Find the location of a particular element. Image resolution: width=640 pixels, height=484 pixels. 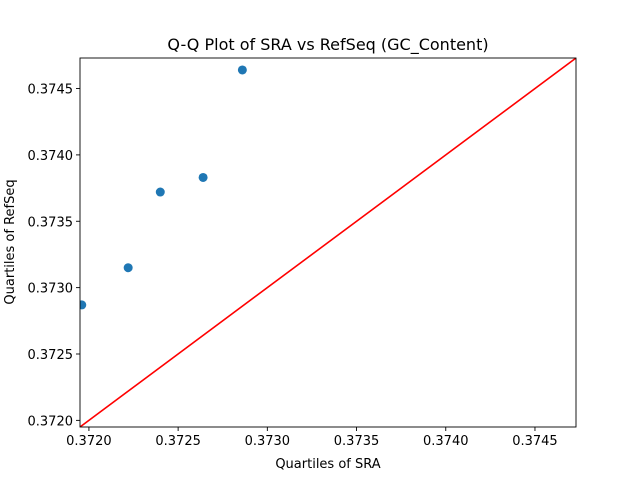

y-axis-label: Quartiles of RefSeq is located at coordinates (10, 241).